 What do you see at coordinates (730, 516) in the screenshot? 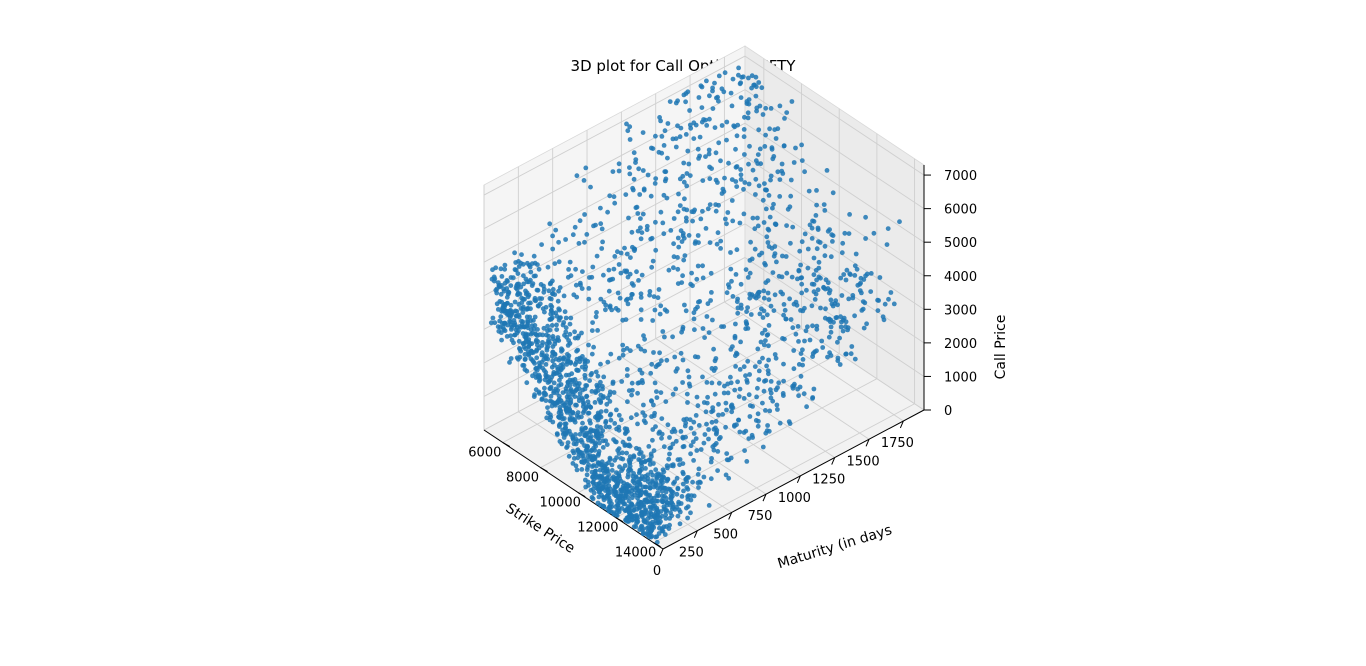
I see `y-tick-mark` at bounding box center [730, 516].